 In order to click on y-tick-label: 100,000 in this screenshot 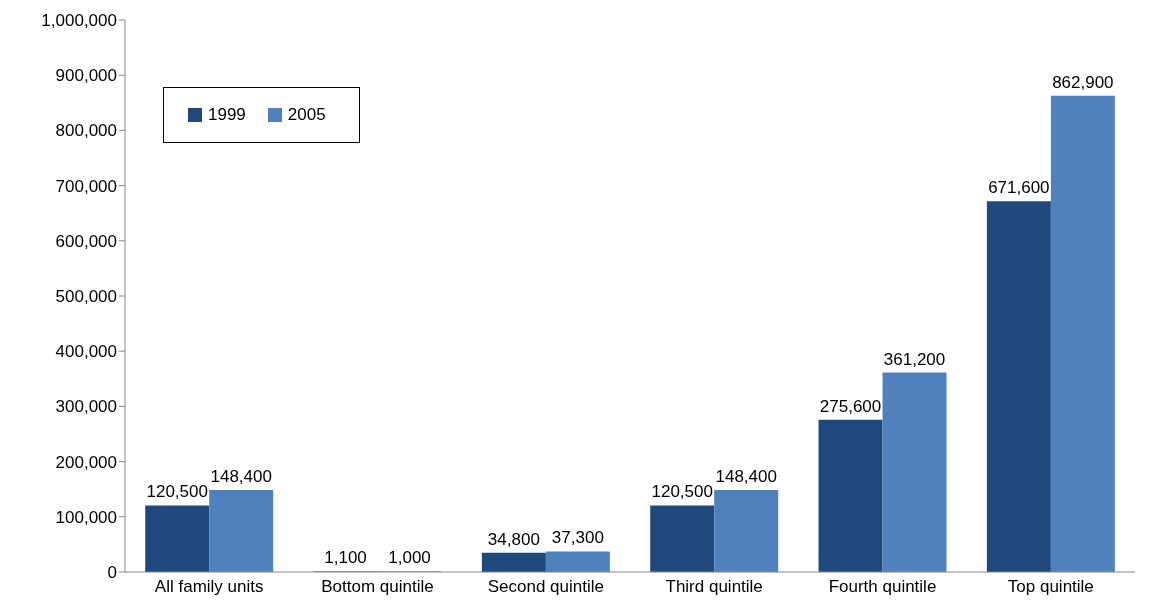, I will do `click(86, 517)`.